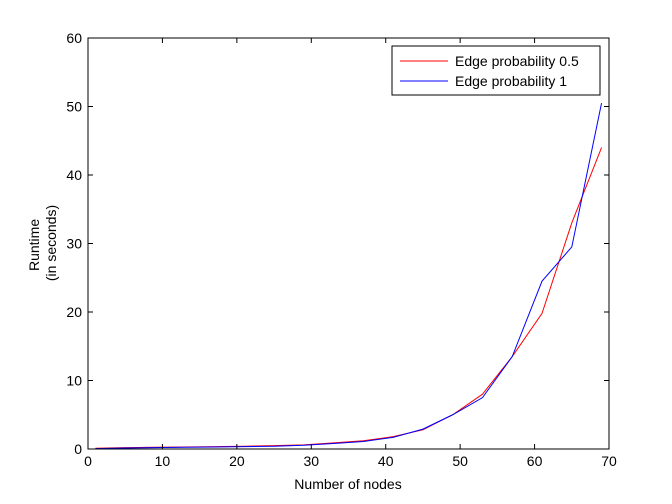  I want to click on y-tick-label: 50, so click(74, 107).